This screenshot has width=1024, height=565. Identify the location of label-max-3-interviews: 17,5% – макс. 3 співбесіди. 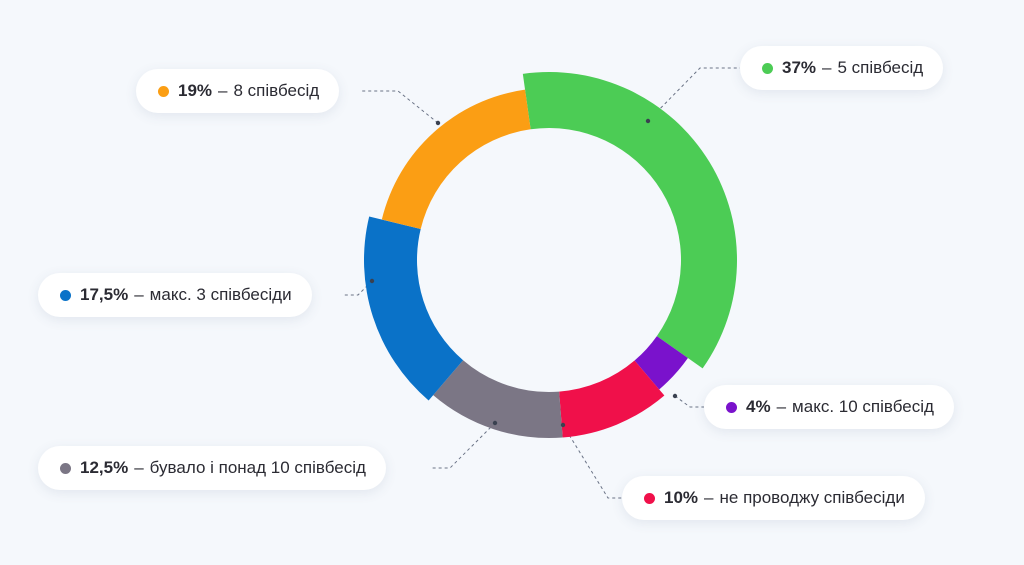
(175, 295).